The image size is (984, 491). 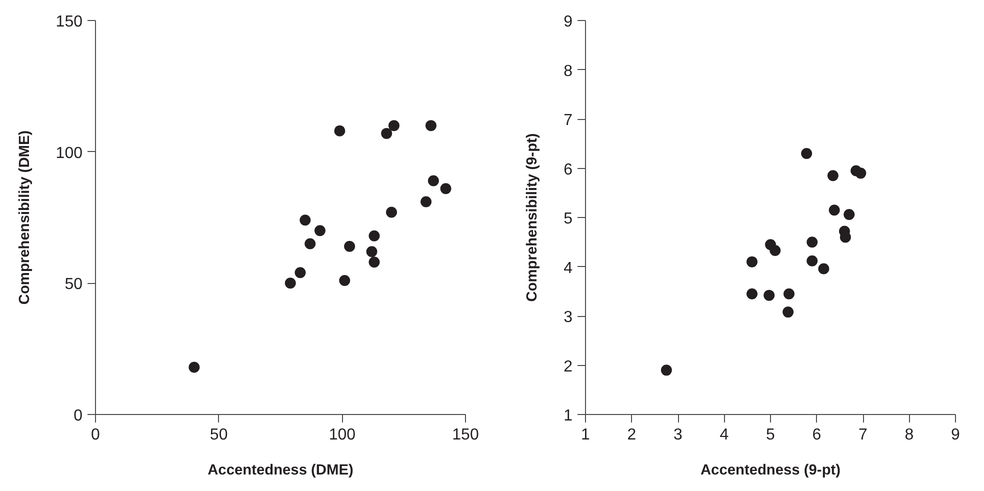 What do you see at coordinates (568, 169) in the screenshot?
I see `y-tick-label: 6` at bounding box center [568, 169].